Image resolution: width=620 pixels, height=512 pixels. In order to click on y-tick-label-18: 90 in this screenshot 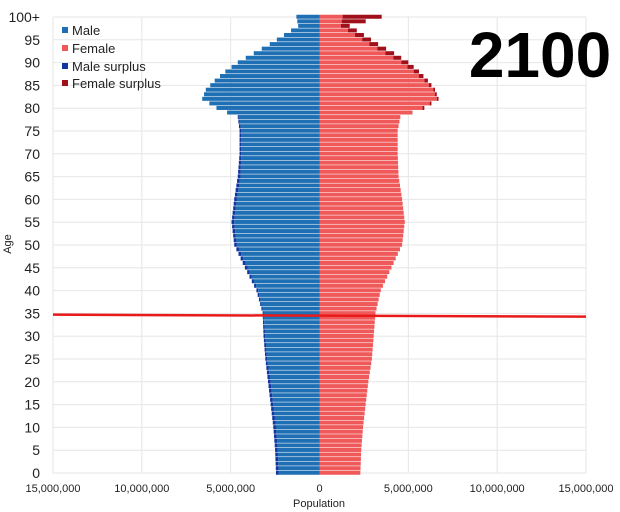, I will do `click(32, 63)`.